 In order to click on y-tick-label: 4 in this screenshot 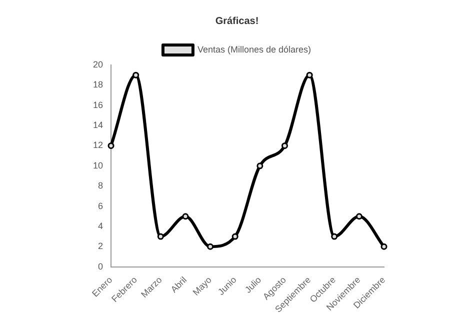, I will do `click(101, 225)`.